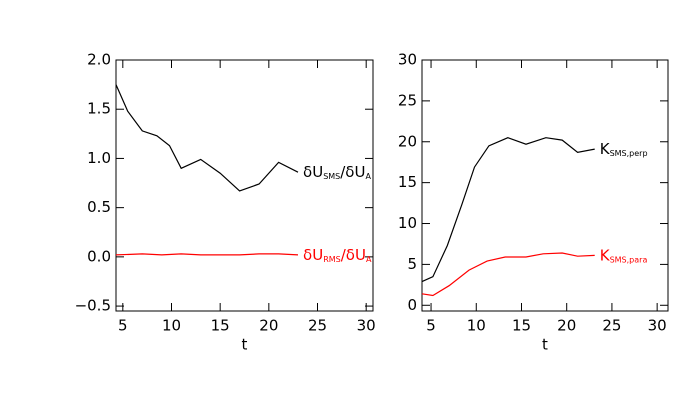 The height and width of the screenshot is (408, 692). Describe the element at coordinates (407, 100) in the screenshot. I see `y-tick-label: 25` at that location.